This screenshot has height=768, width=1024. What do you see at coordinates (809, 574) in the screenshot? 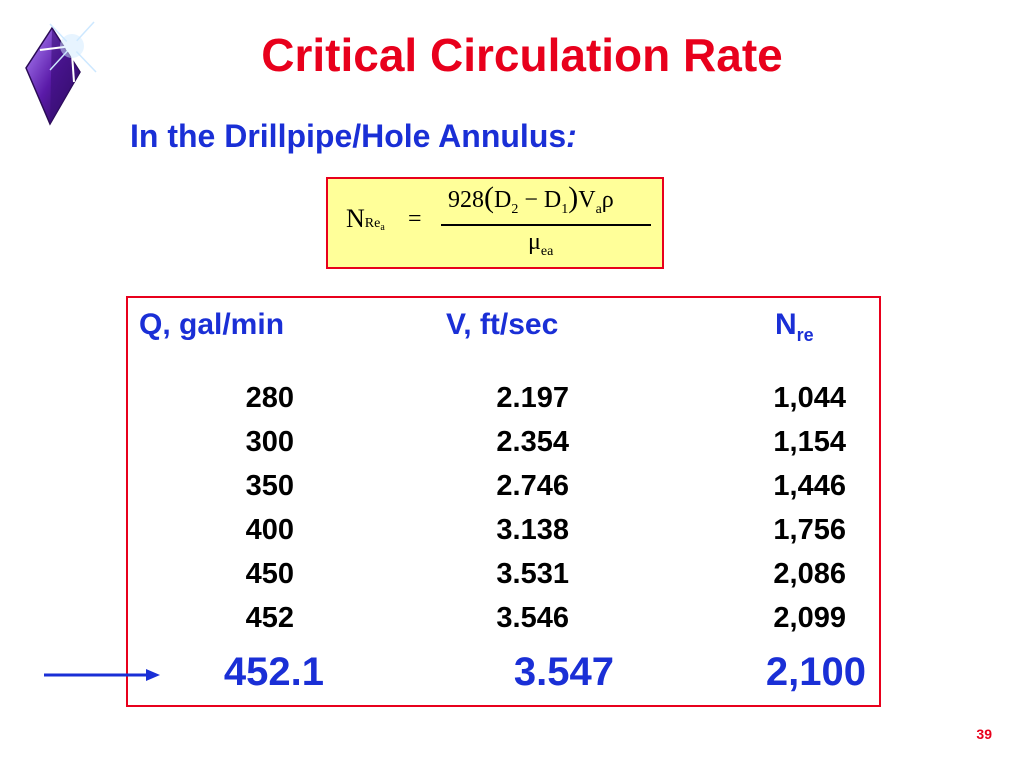
I see `row-n: 2,086` at bounding box center [809, 574].